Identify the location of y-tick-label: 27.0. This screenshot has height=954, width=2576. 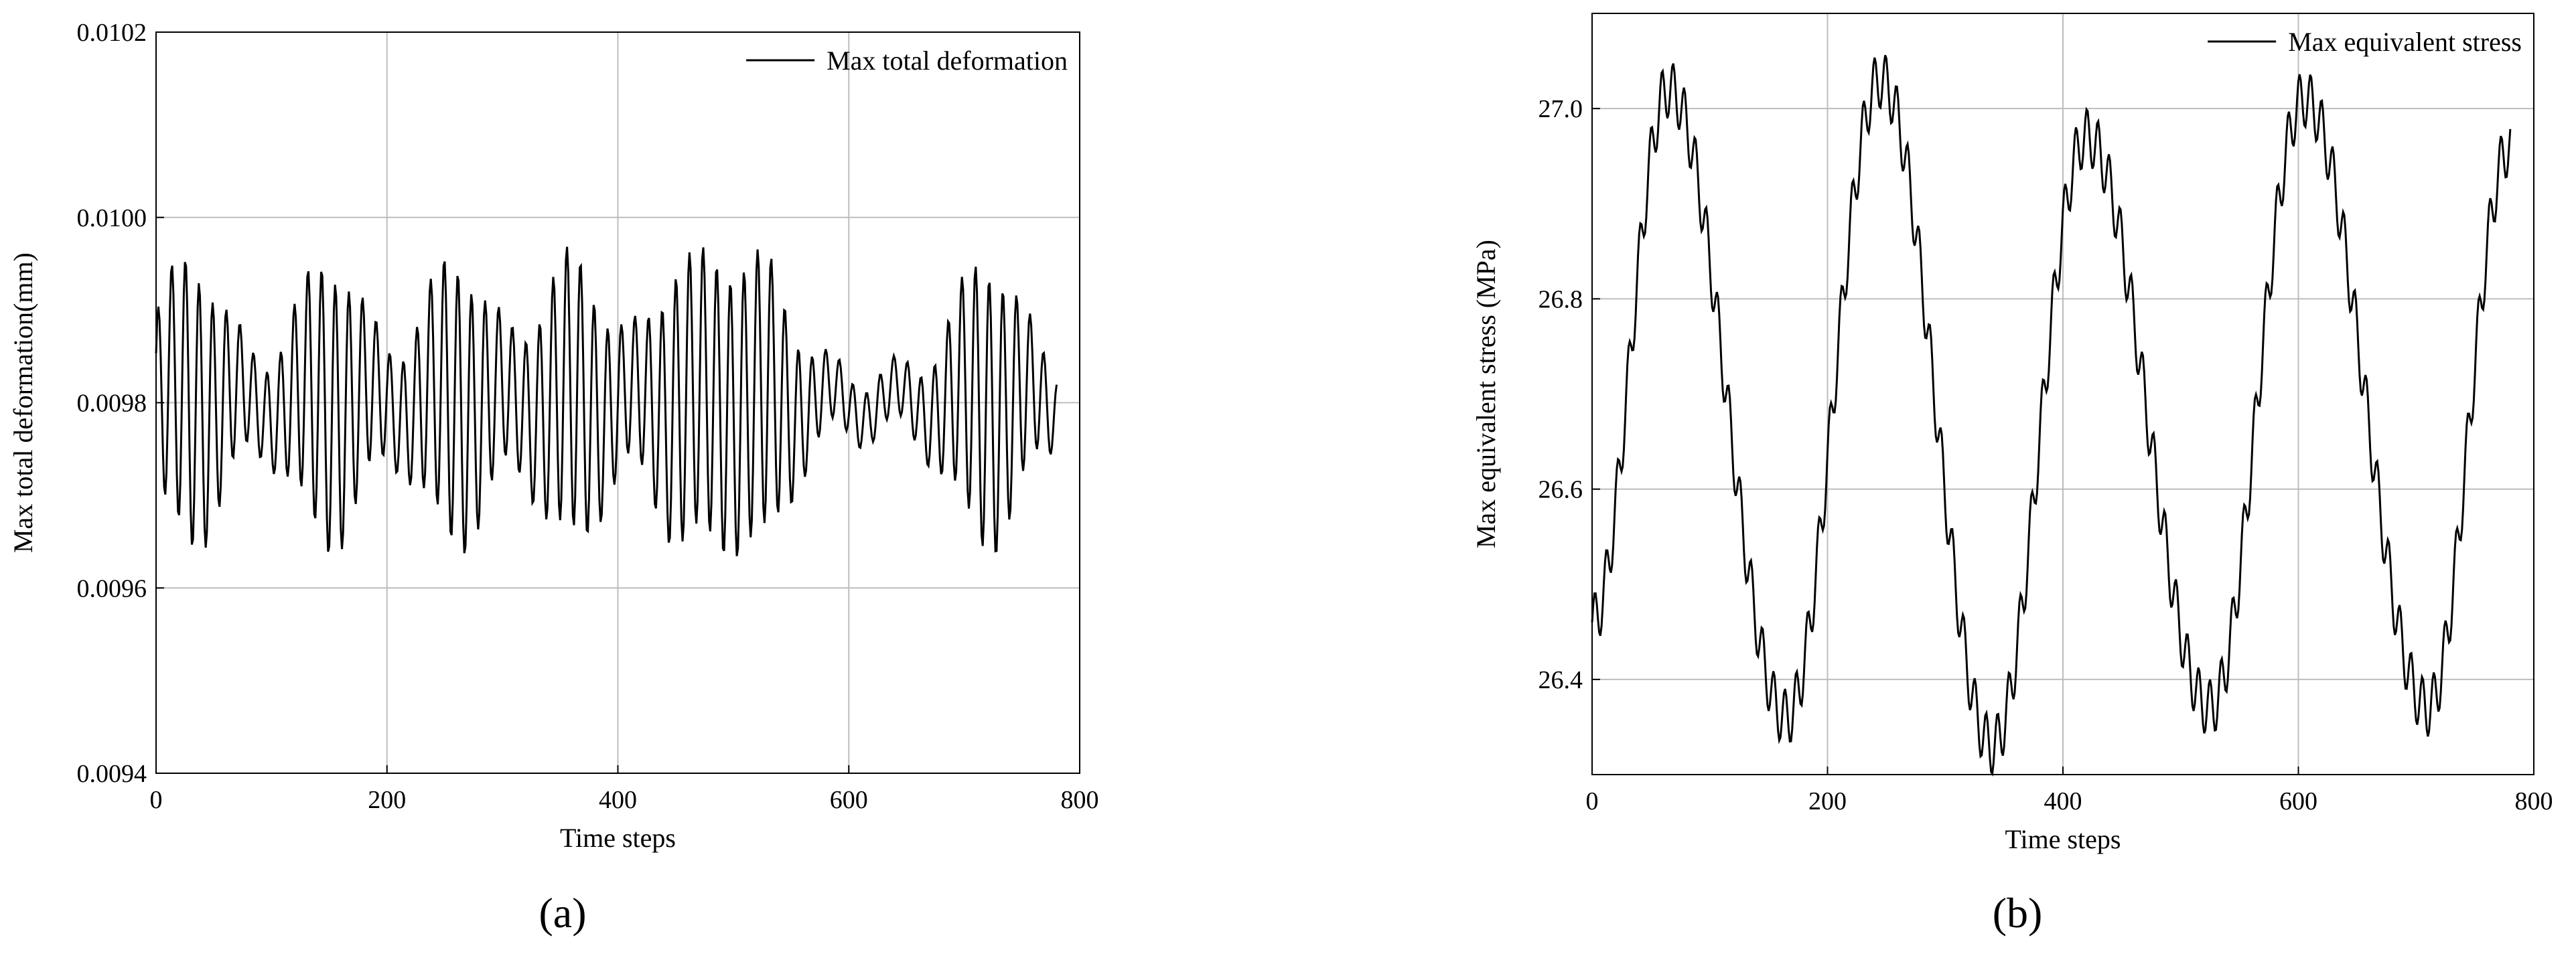
(1561, 109).